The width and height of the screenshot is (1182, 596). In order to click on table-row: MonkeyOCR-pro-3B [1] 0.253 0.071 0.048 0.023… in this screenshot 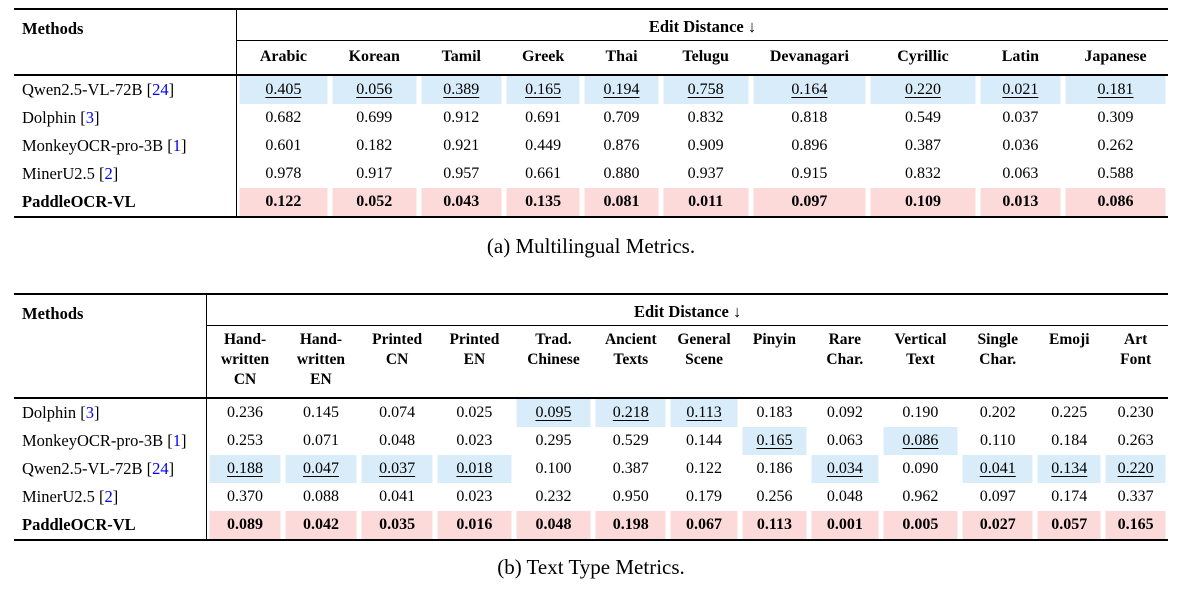, I will do `click(591, 441)`.